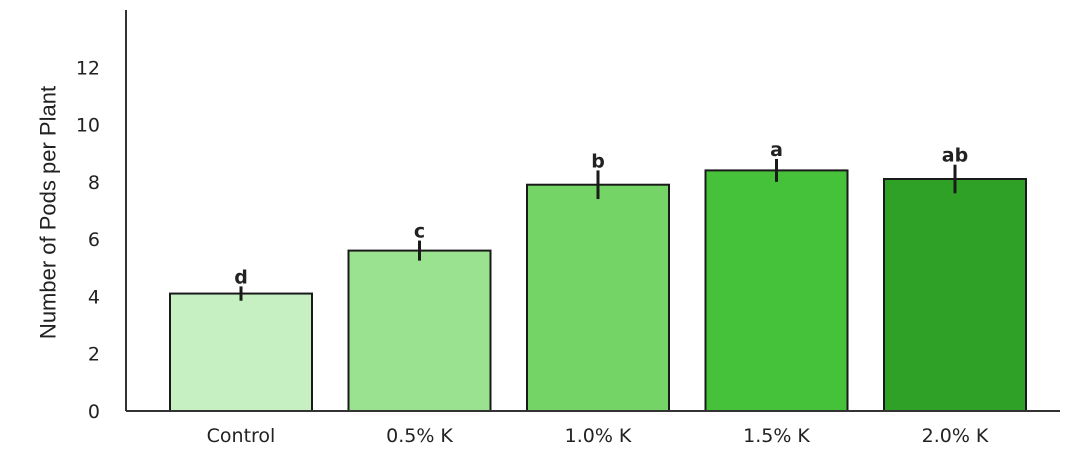 The height and width of the screenshot is (454, 1076). What do you see at coordinates (94, 240) in the screenshot?
I see `y-tick-label: 6` at bounding box center [94, 240].